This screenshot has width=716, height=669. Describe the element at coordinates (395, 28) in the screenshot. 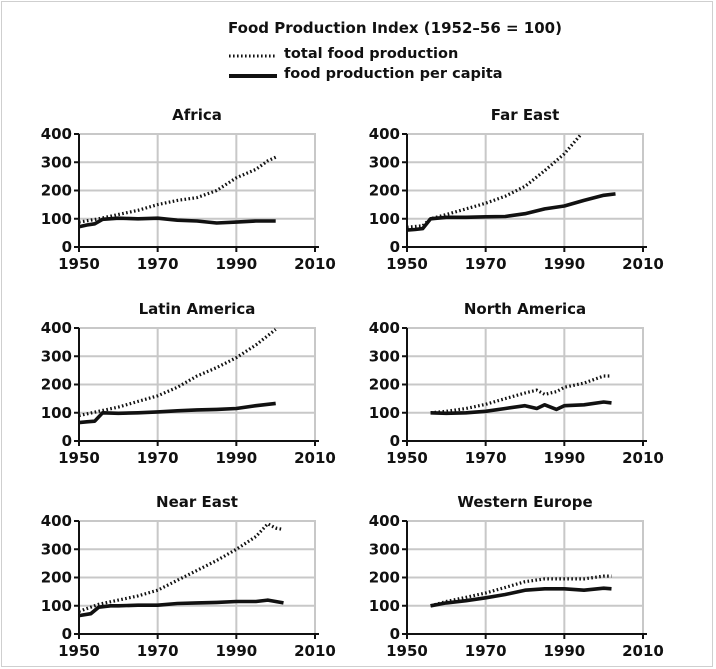

I see `figure-title: Food Production Index (1952–56 = 100)` at that location.